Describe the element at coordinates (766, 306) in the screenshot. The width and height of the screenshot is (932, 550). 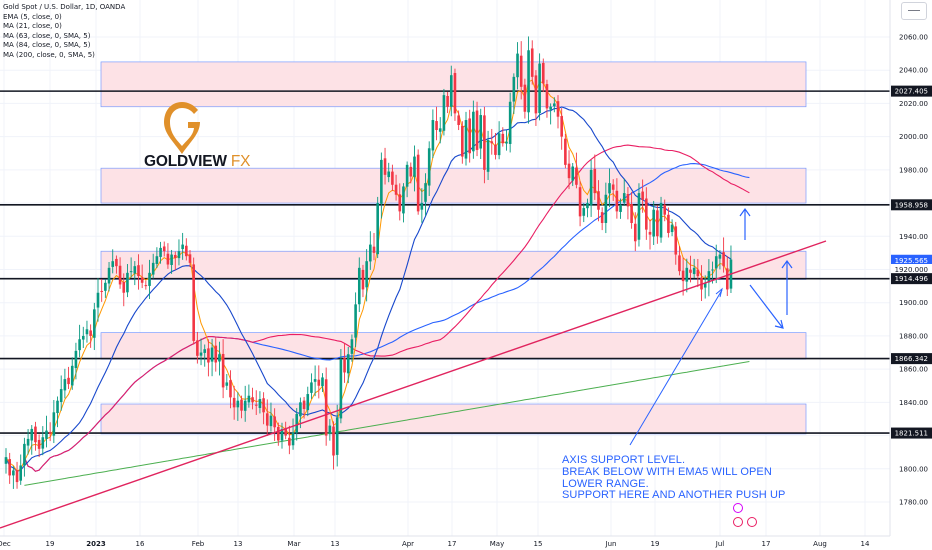
I see `projection-down-line` at that location.